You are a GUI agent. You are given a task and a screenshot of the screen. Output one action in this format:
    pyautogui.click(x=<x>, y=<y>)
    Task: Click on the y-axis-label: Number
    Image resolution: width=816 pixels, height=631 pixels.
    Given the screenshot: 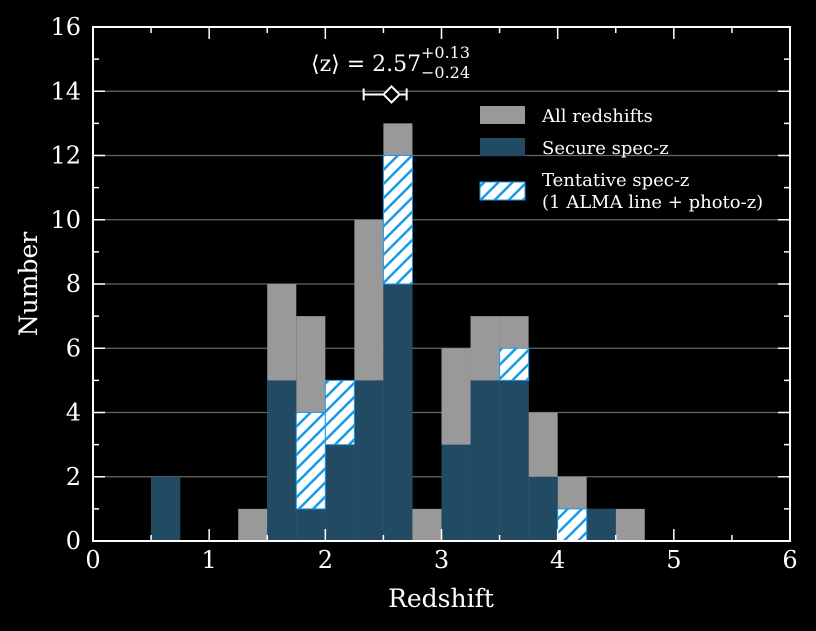 What is the action you would take?
    pyautogui.click(x=28, y=284)
    